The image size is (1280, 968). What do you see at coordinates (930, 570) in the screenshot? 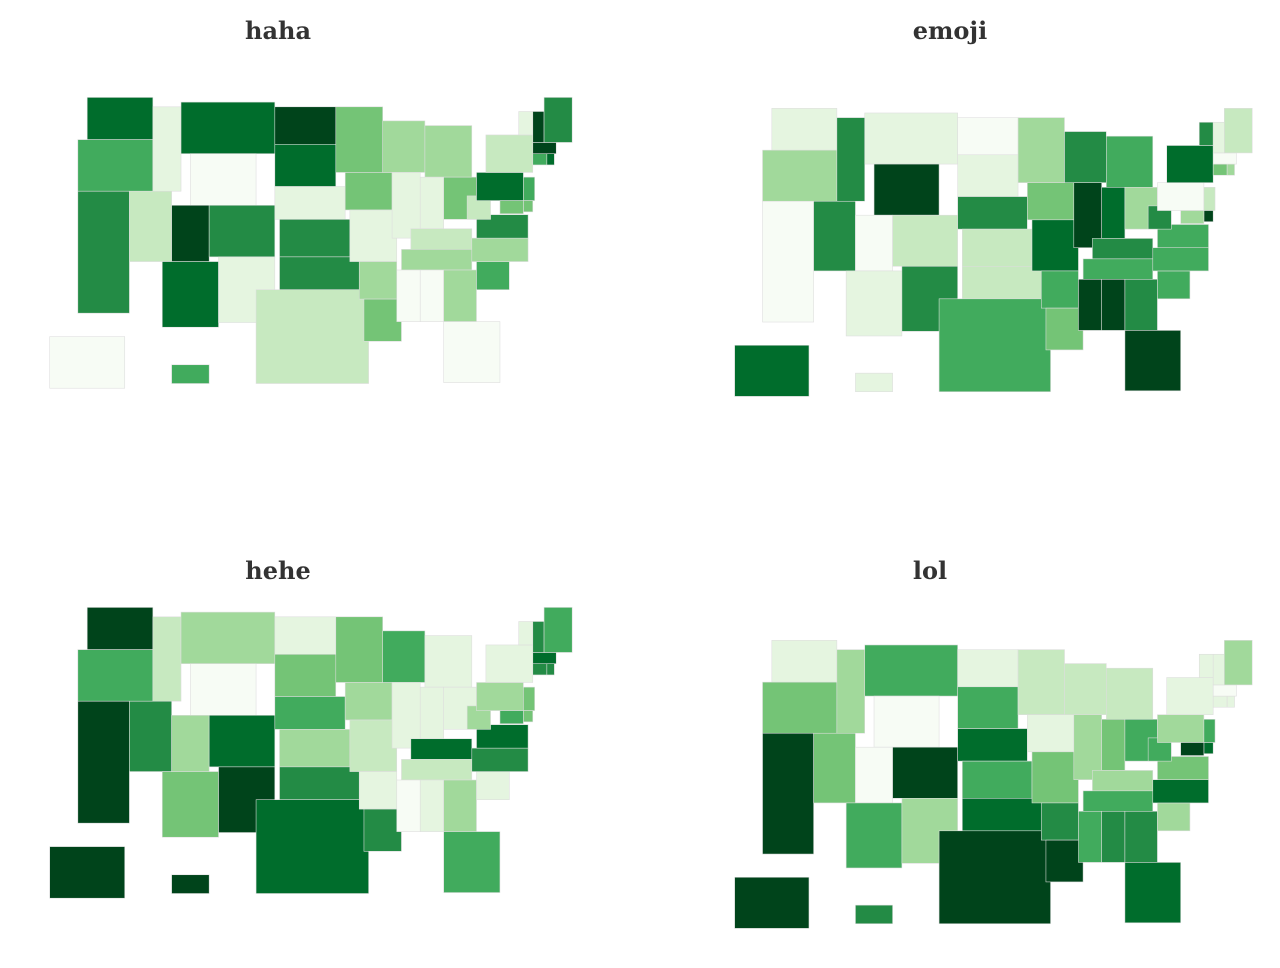
I see `map-title: lol` at bounding box center [930, 570].